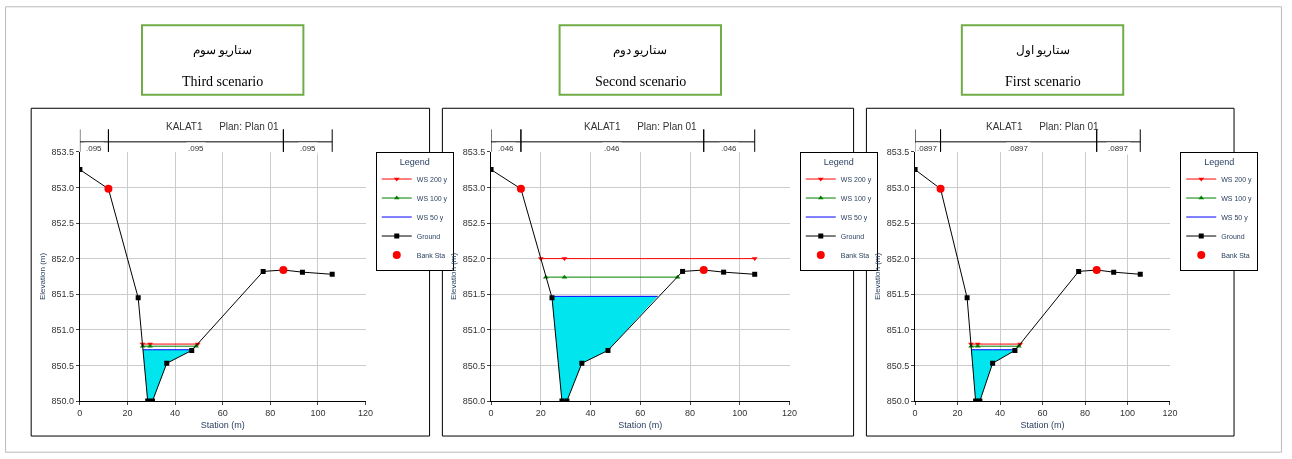 Image resolution: width=1292 pixels, height=459 pixels. What do you see at coordinates (222, 50) in the screenshot?
I see `text: ستاريو سوم` at bounding box center [222, 50].